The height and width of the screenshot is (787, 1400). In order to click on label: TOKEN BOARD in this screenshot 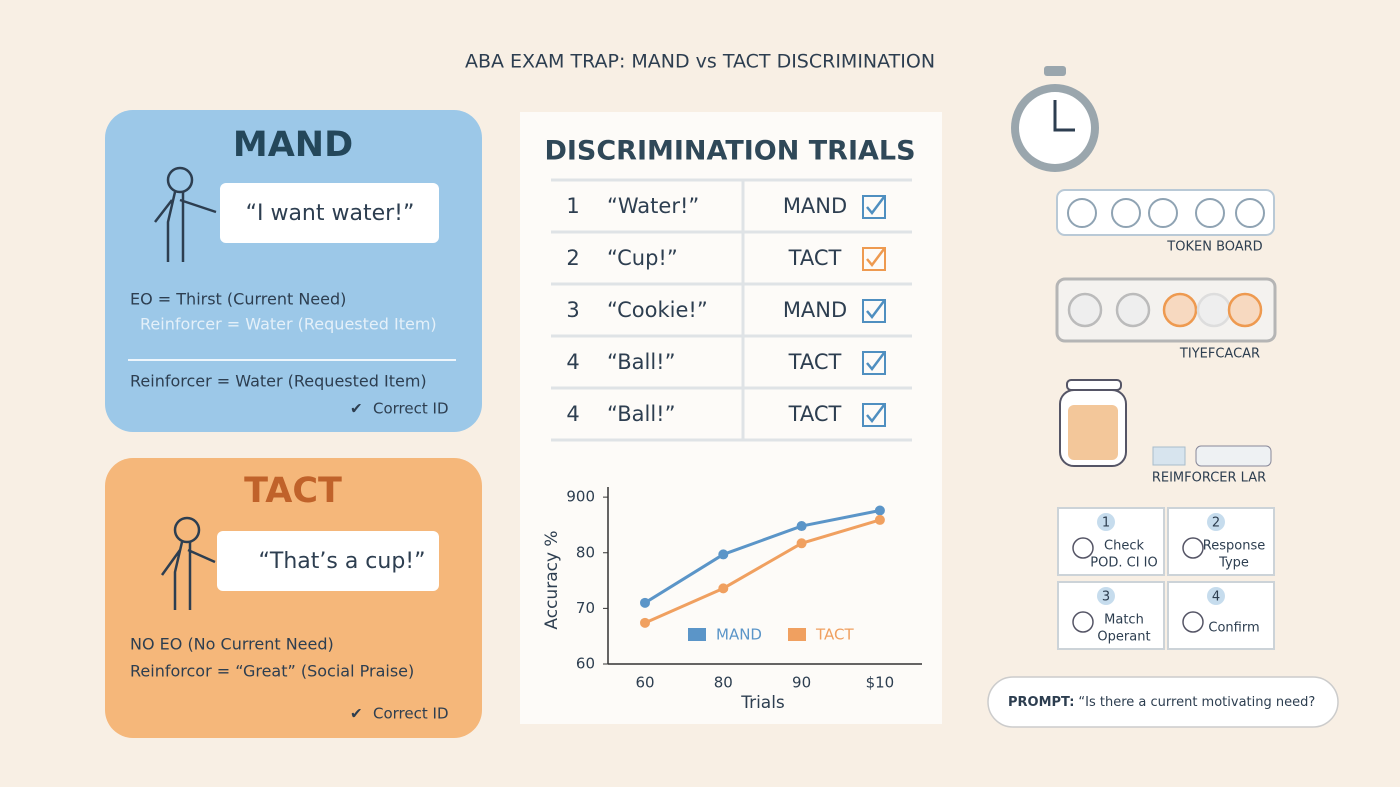, I will do `click(1214, 247)`.